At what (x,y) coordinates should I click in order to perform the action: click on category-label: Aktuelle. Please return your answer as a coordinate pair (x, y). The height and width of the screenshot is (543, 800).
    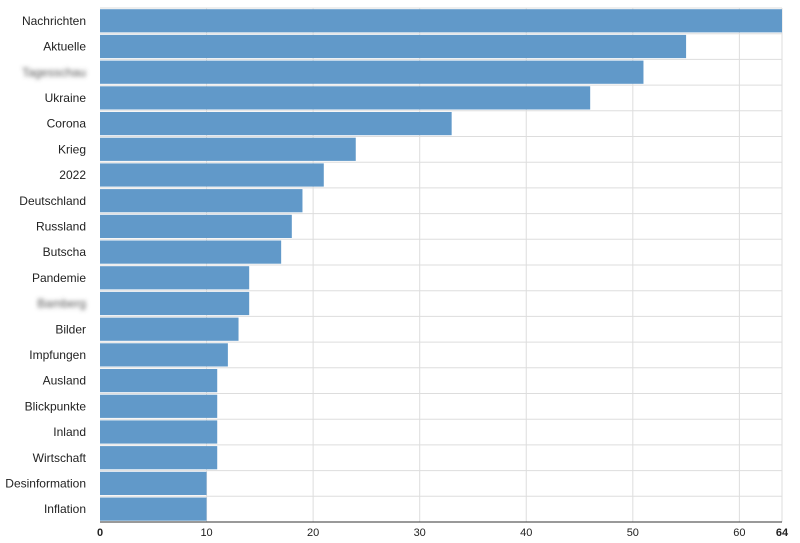
    Looking at the image, I should click on (64, 47).